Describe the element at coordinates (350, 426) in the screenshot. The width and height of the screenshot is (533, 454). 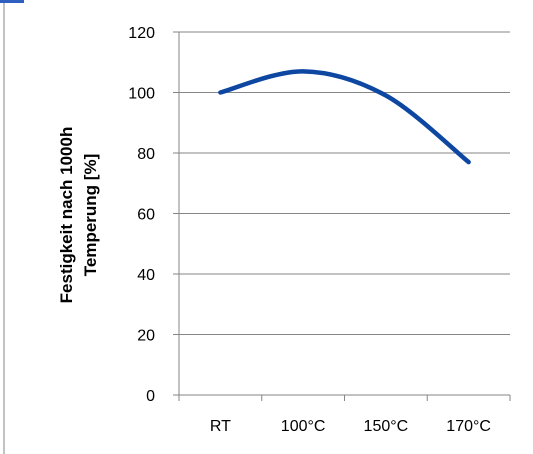
I see `x-tick-labels: RT 100°C 150°C 170°C` at that location.